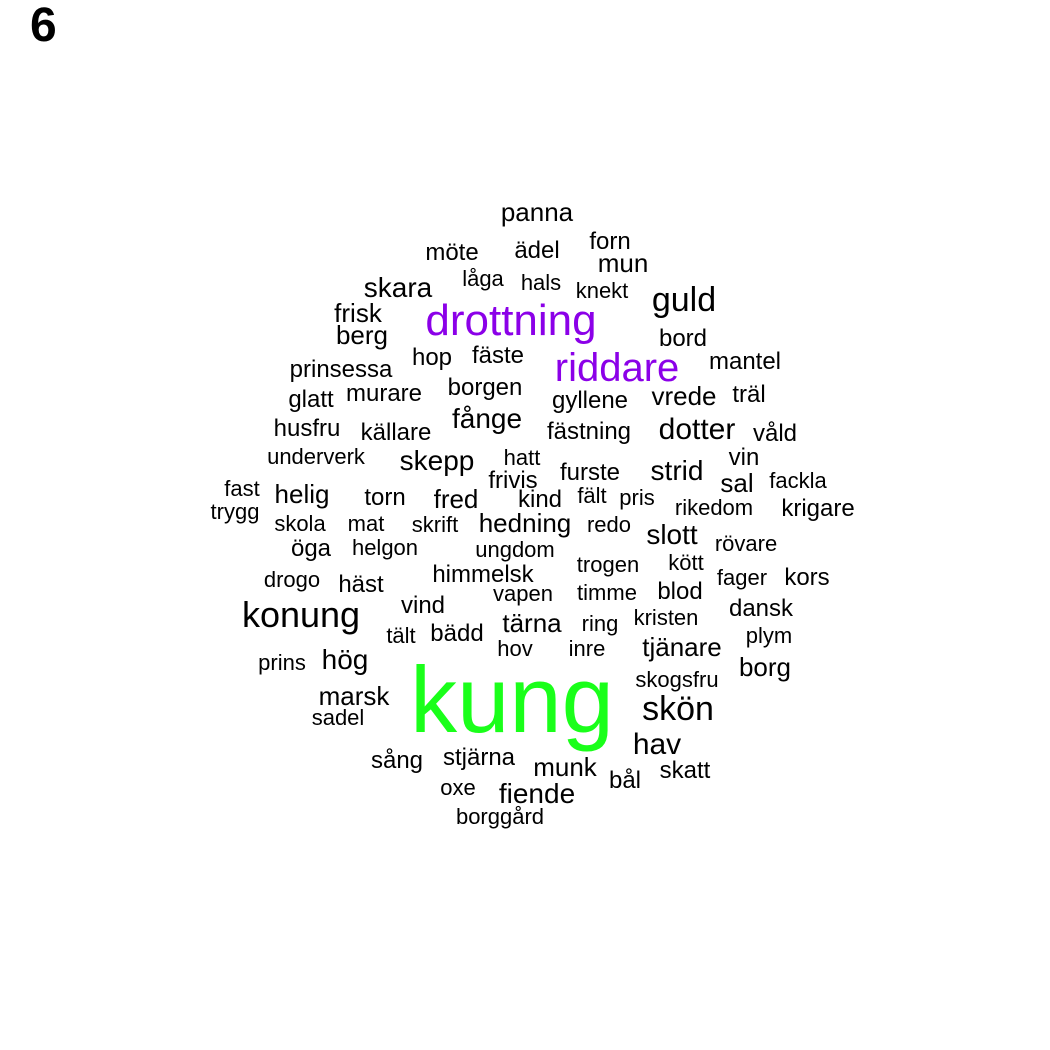  I want to click on cloud-word: fager, so click(742, 577).